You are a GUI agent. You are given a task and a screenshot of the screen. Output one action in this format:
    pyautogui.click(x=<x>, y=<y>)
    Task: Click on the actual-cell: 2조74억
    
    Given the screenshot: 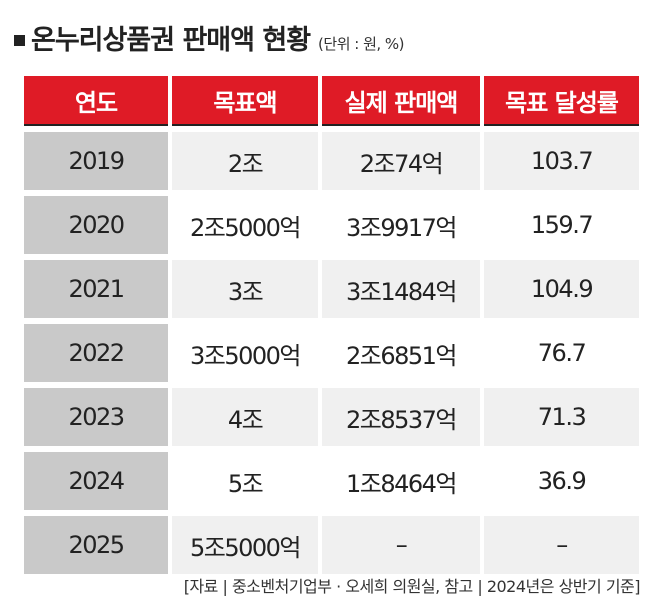 What is the action you would take?
    pyautogui.click(x=401, y=161)
    